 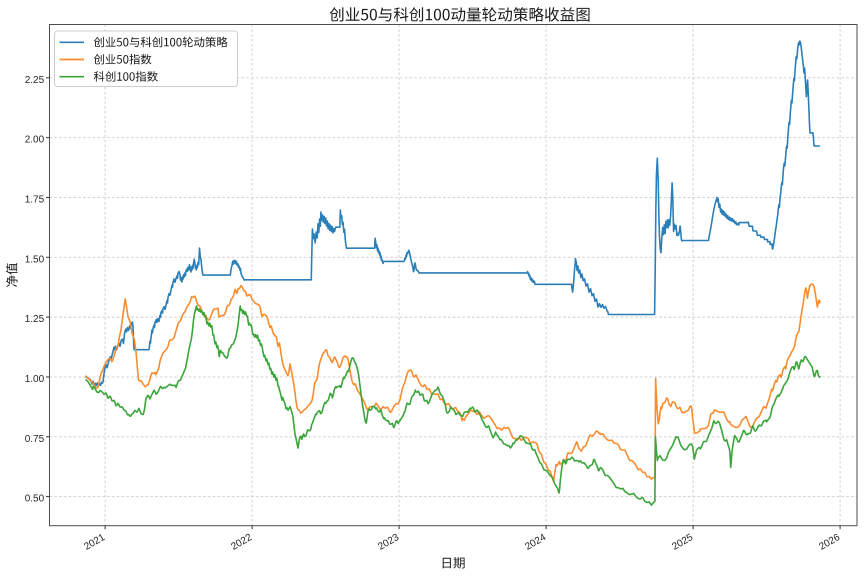 I want to click on svg-text: 2.25, so click(x=35, y=80).